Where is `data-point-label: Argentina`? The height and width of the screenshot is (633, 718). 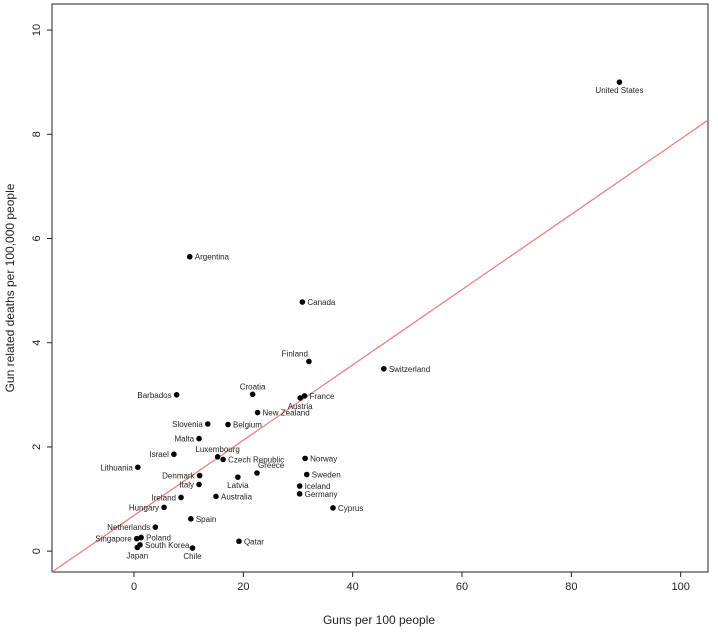
data-point-label: Argentina is located at coordinates (212, 257).